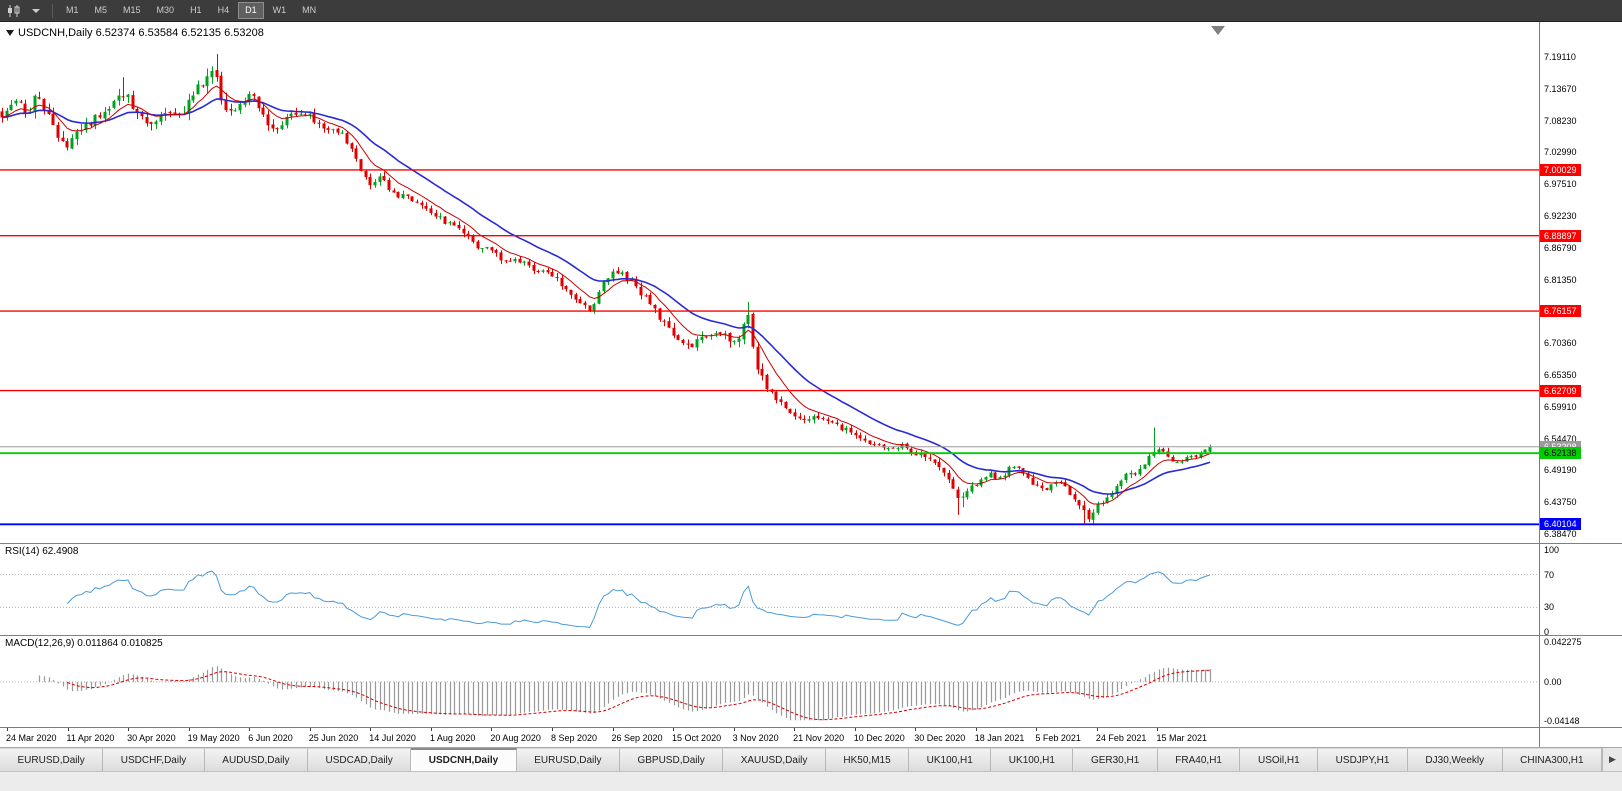  What do you see at coordinates (1560, 453) in the screenshot?
I see `price-level-badge: 6.52138` at bounding box center [1560, 453].